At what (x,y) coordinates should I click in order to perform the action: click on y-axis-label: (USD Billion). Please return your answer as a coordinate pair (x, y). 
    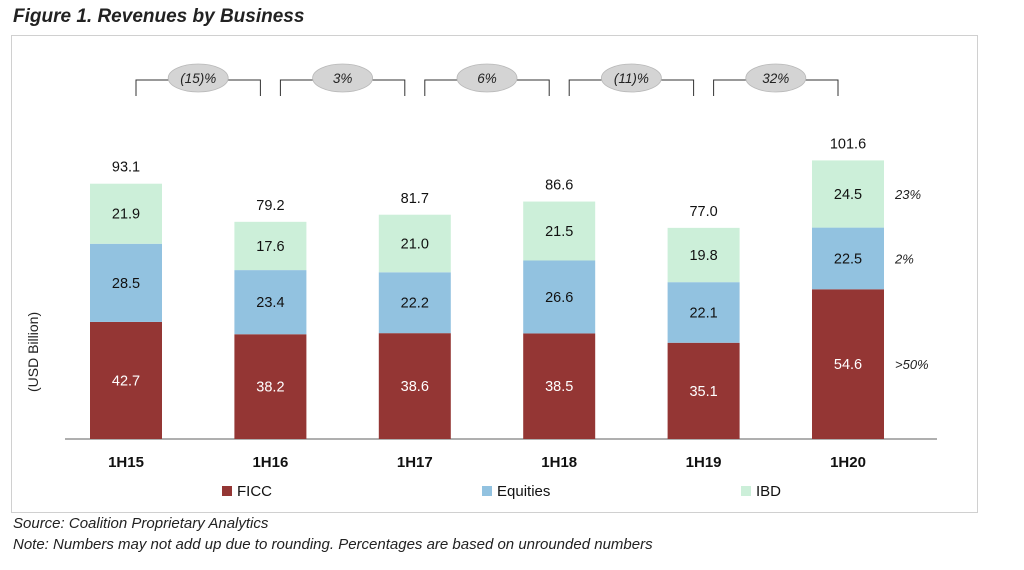
    Looking at the image, I should click on (33, 352).